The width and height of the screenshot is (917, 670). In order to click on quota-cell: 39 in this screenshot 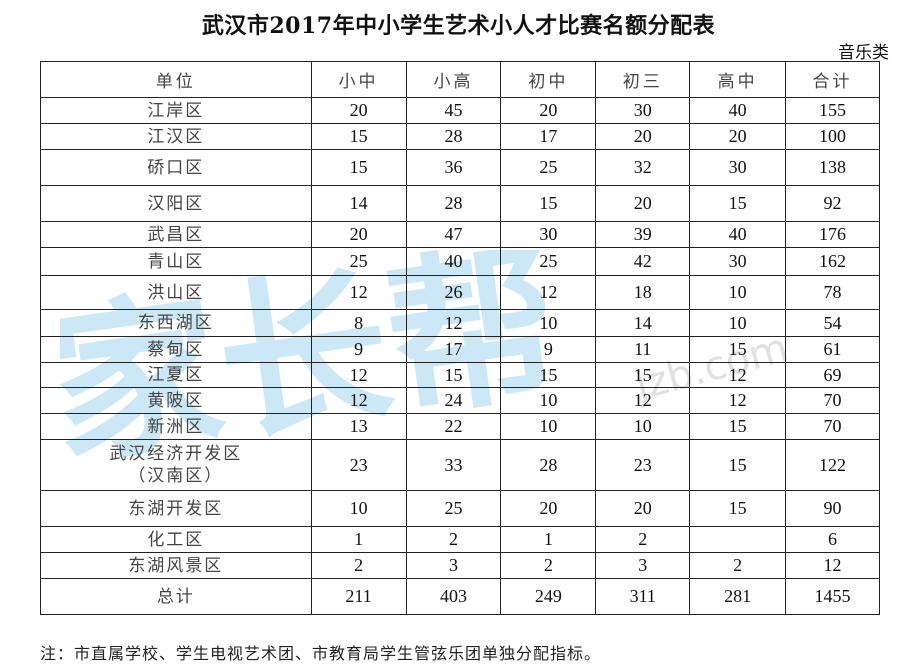, I will do `click(643, 234)`.